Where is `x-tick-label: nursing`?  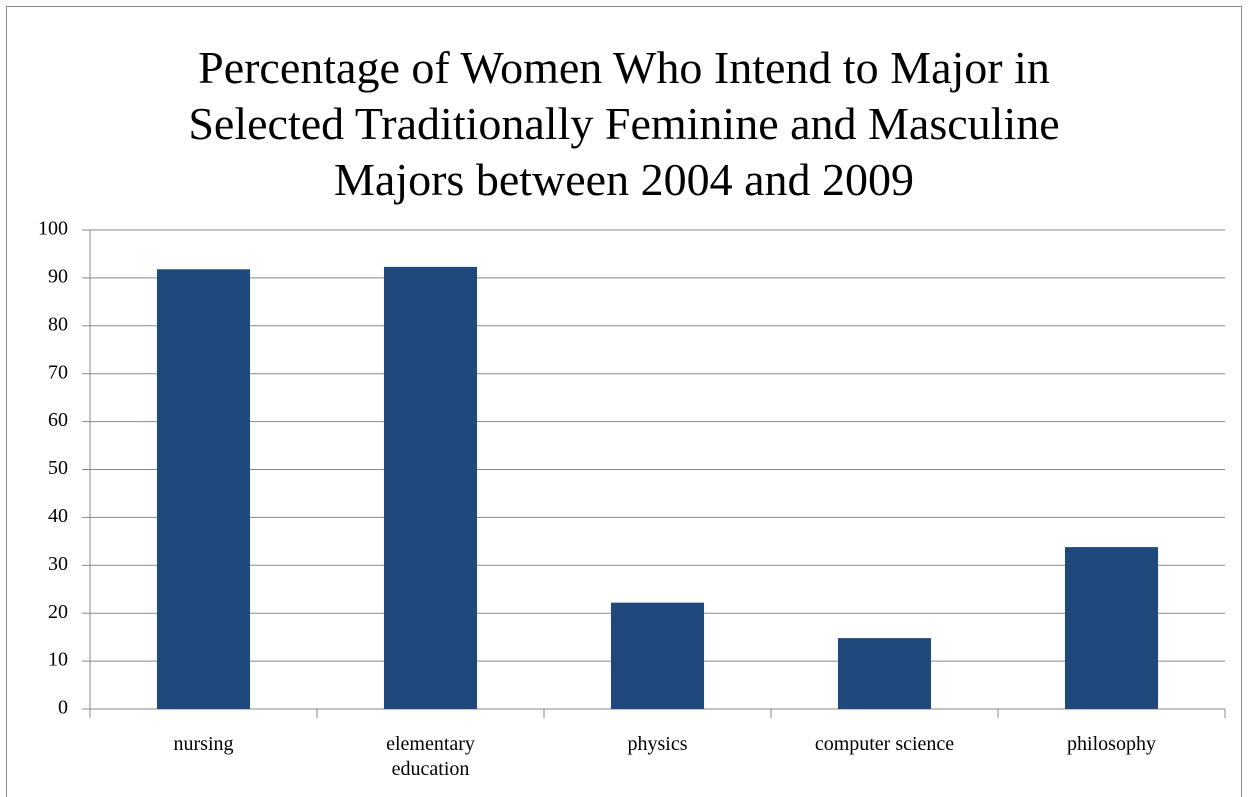
x-tick-label: nursing is located at coordinates (203, 744).